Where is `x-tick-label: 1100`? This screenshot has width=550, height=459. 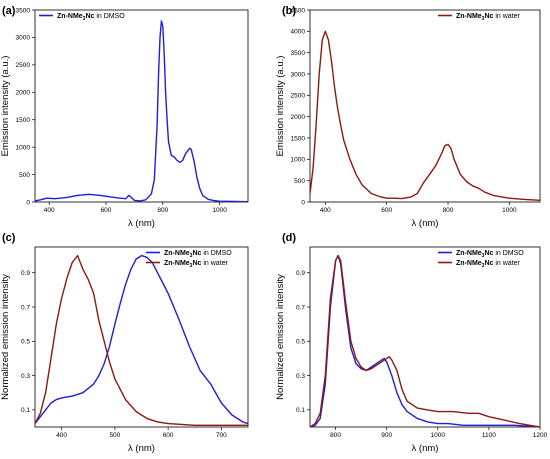
x-tick-label: 1100 is located at coordinates (489, 435).